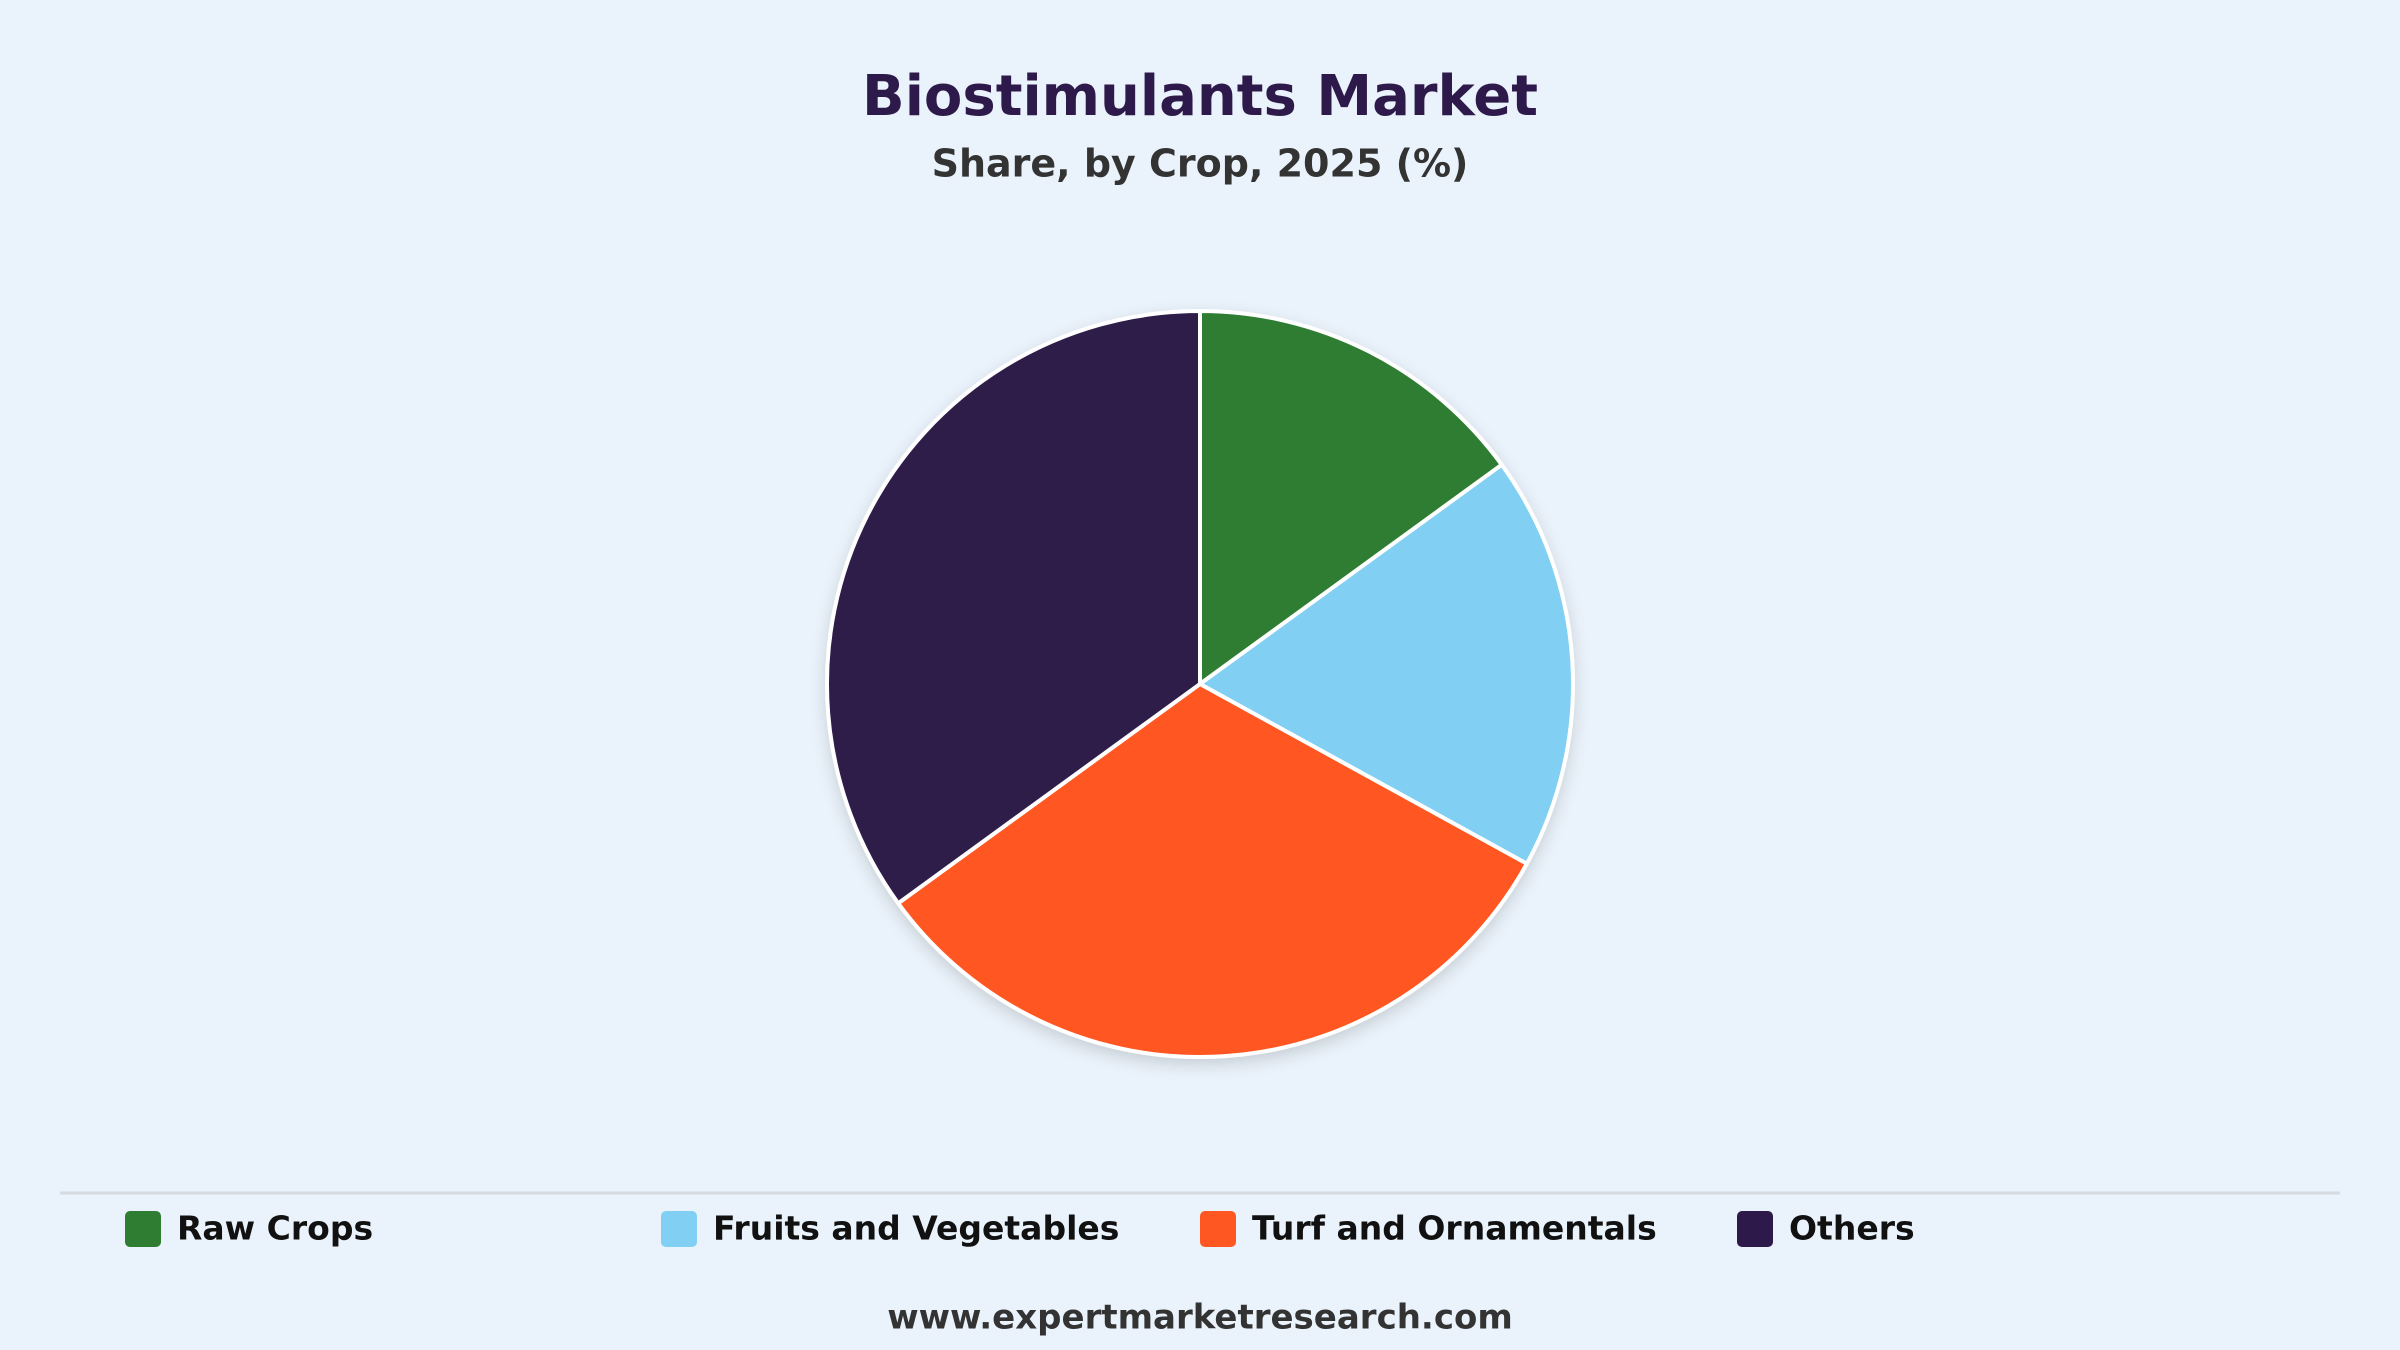 Image resolution: width=2400 pixels, height=1350 pixels. I want to click on legend-label: Others, so click(1852, 1228).